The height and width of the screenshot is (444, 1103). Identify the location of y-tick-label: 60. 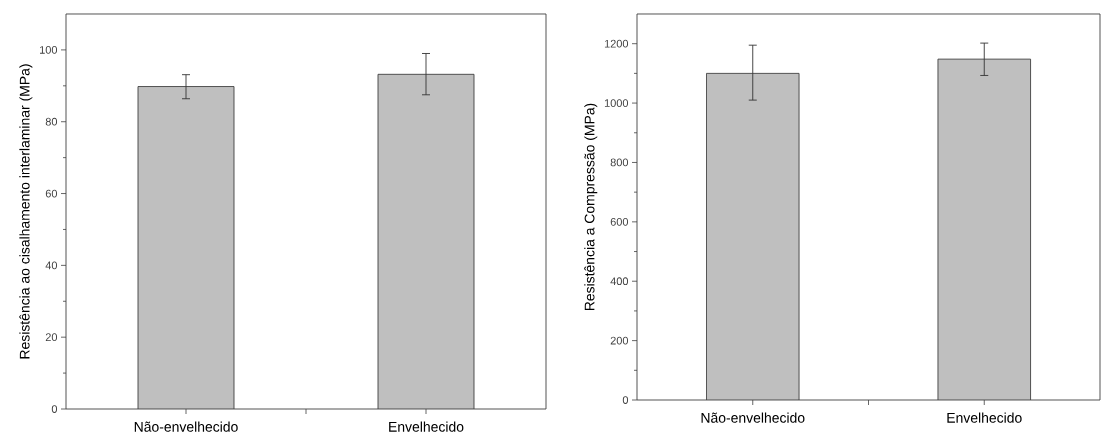
(51, 193).